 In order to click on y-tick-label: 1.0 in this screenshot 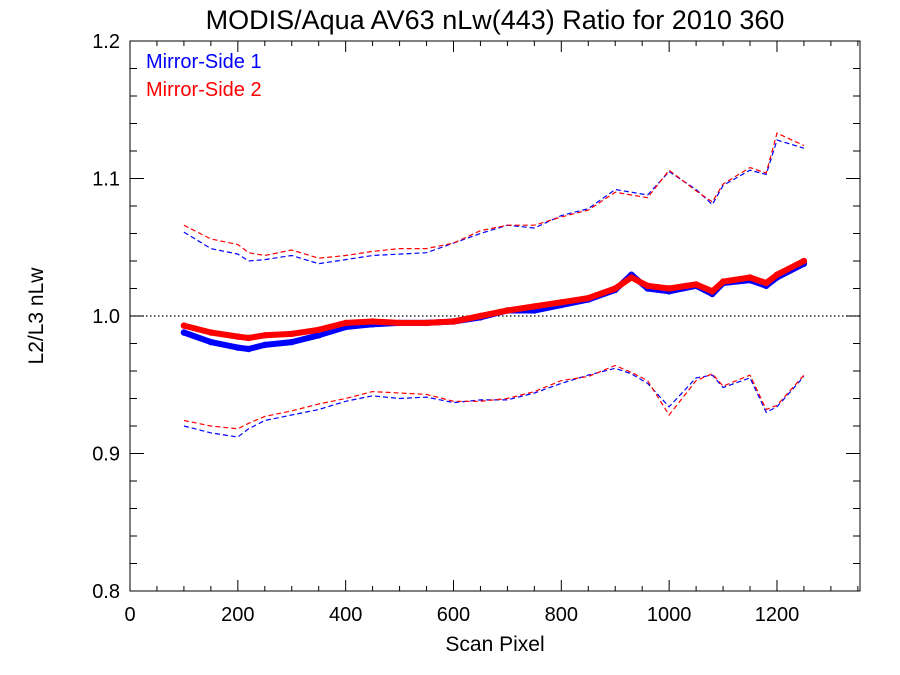, I will do `click(106, 317)`.